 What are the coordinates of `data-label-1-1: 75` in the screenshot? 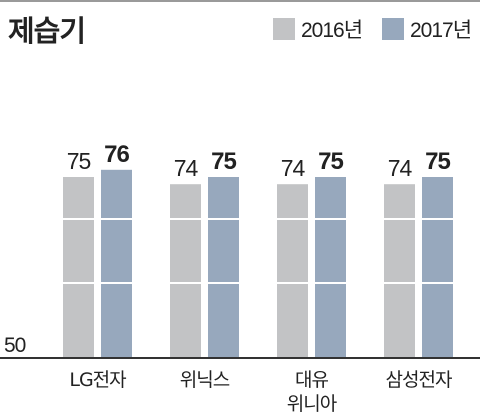 It's located at (223, 161).